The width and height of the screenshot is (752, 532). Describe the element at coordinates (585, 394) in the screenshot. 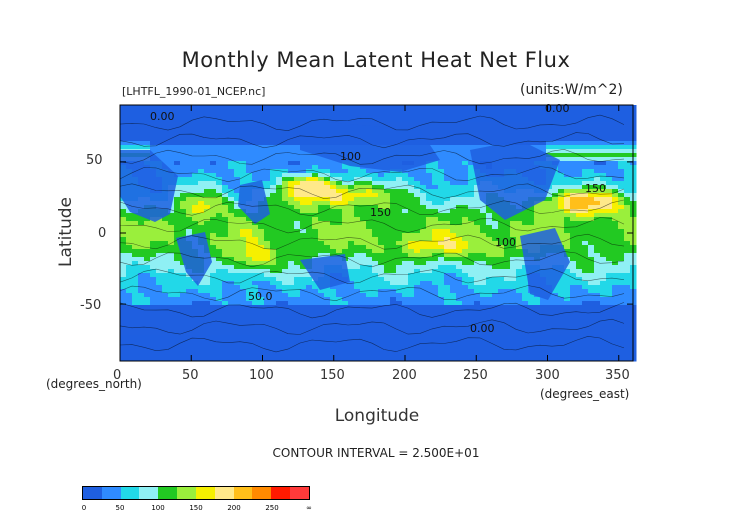

I see `x-axis-unit-label: (degrees_east)` at that location.